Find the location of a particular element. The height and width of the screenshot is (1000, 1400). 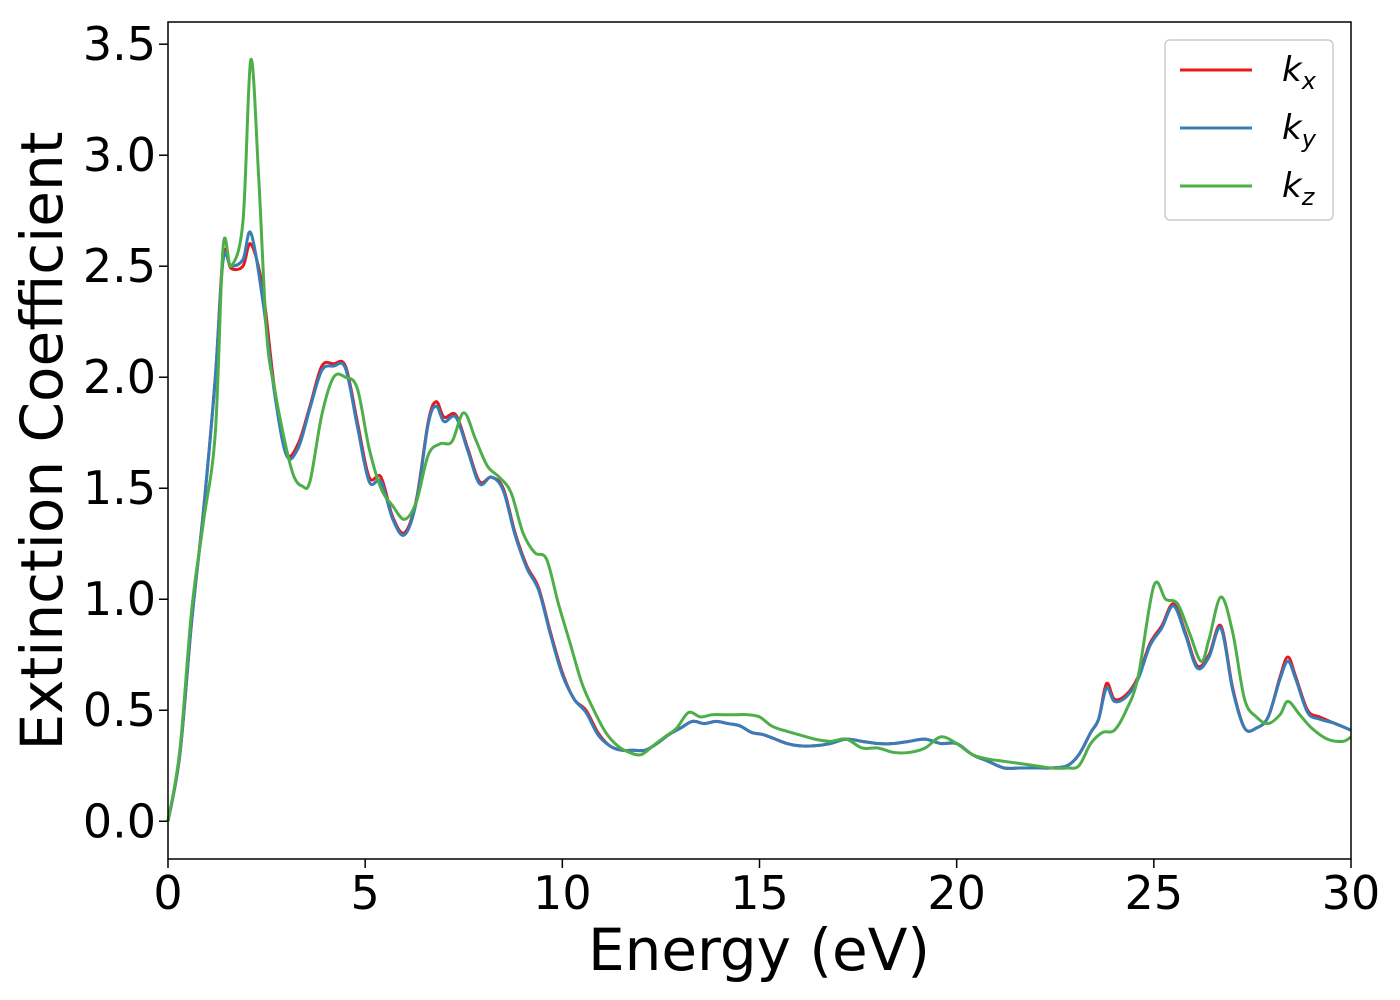

x-tick-label: 20 is located at coordinates (956, 893).